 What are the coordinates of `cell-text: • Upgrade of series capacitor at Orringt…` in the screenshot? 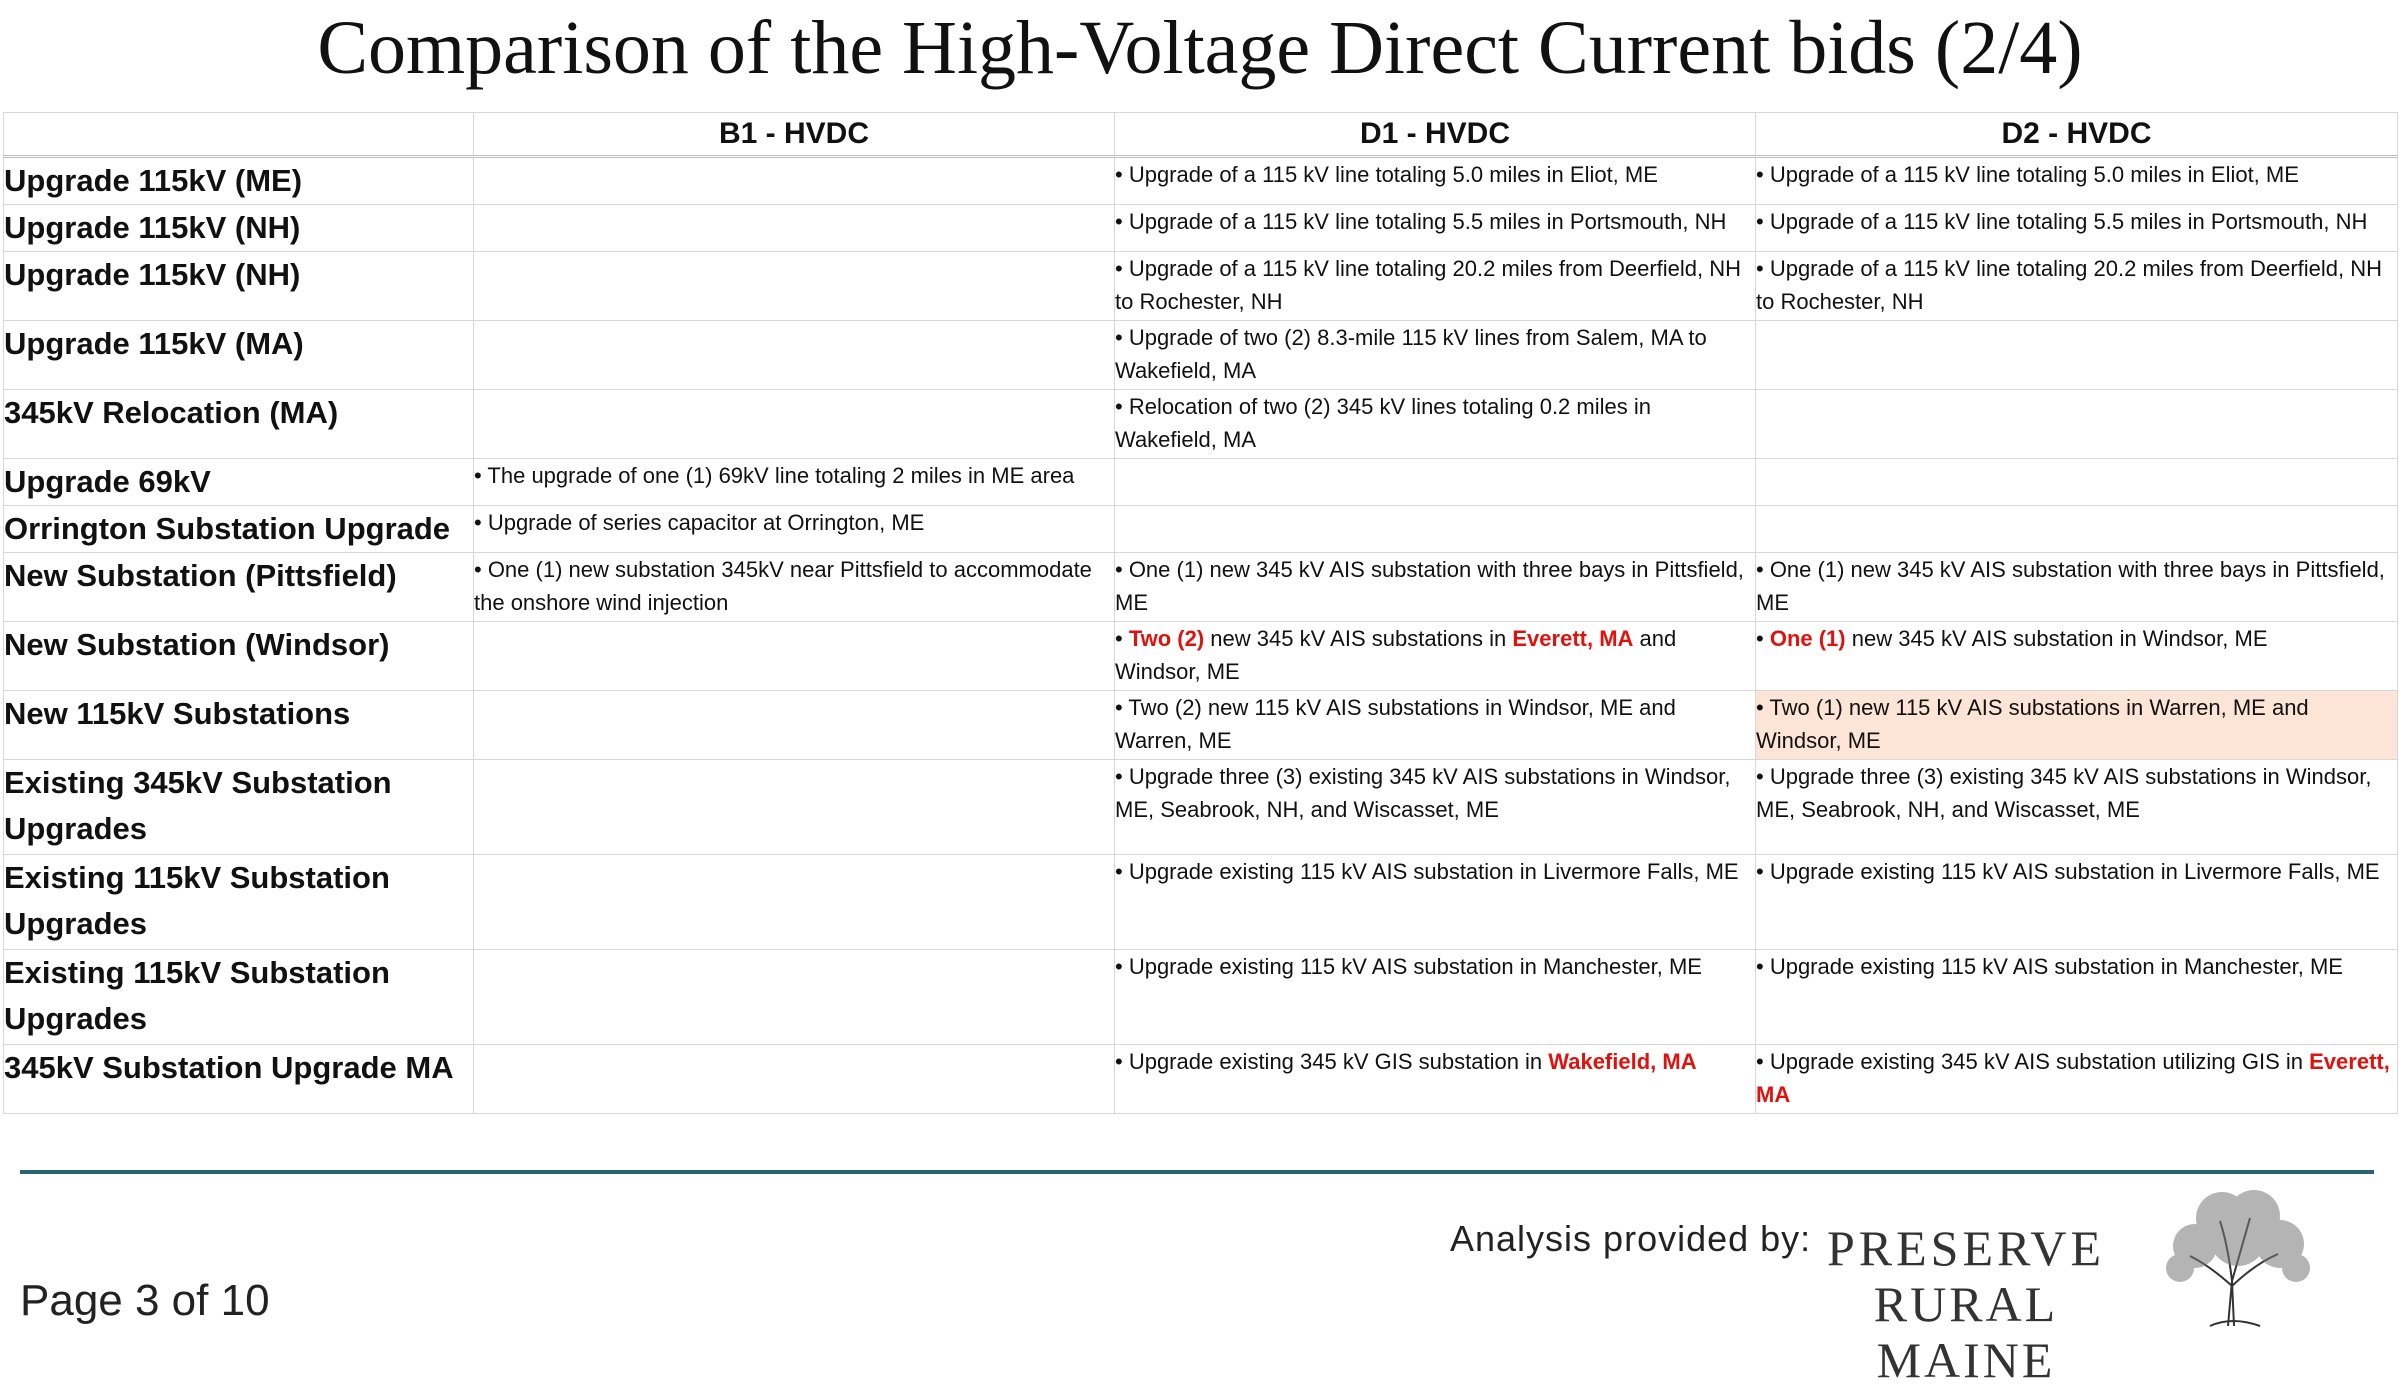 It's located at (699, 522).